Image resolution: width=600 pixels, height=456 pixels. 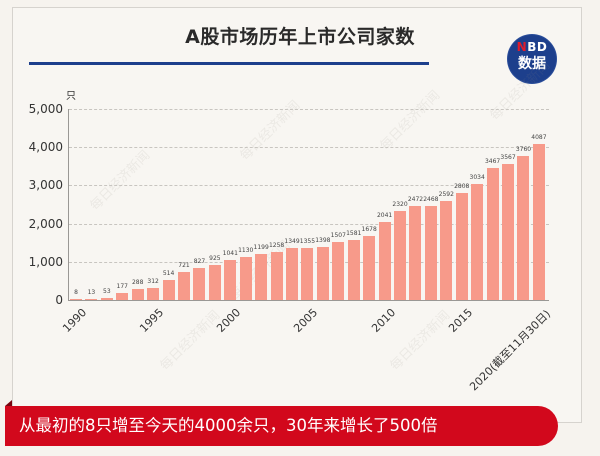 I want to click on bar-2020, so click(x=538, y=221).